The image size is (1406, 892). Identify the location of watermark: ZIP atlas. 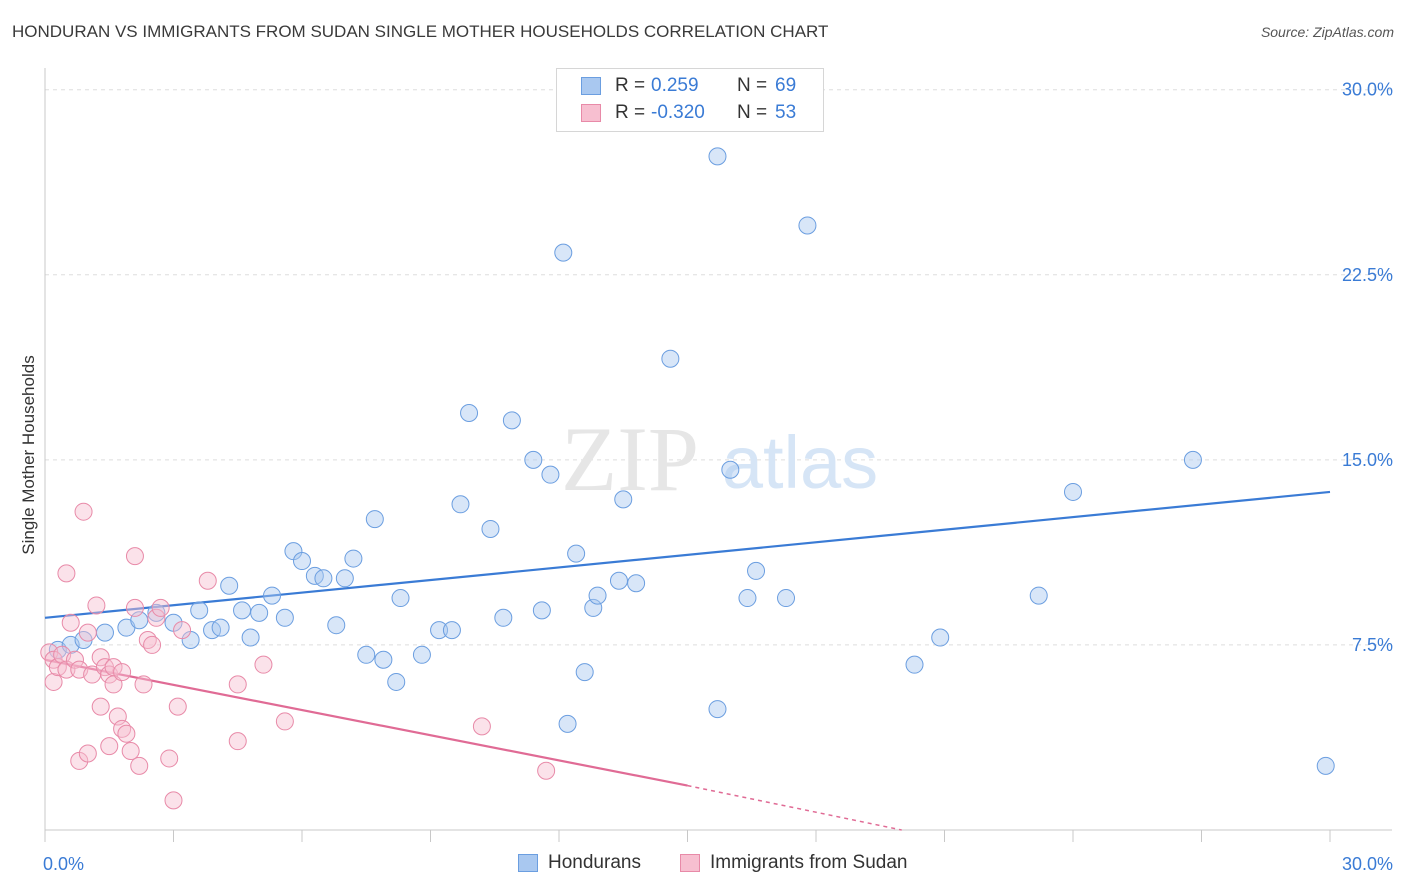
(719, 459).